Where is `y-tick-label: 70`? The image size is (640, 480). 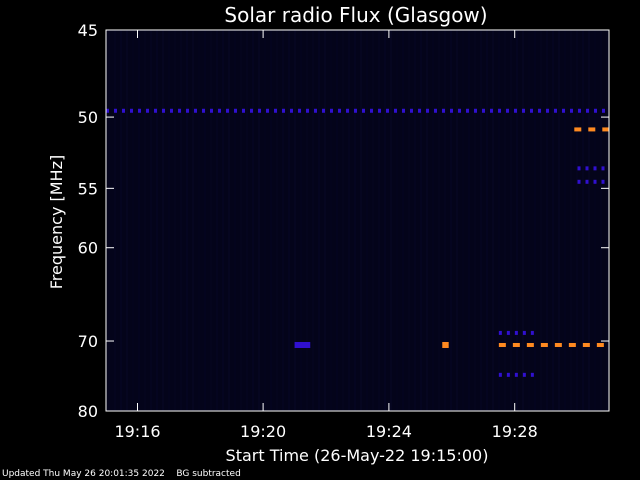
y-tick-label: 70 is located at coordinates (88, 341).